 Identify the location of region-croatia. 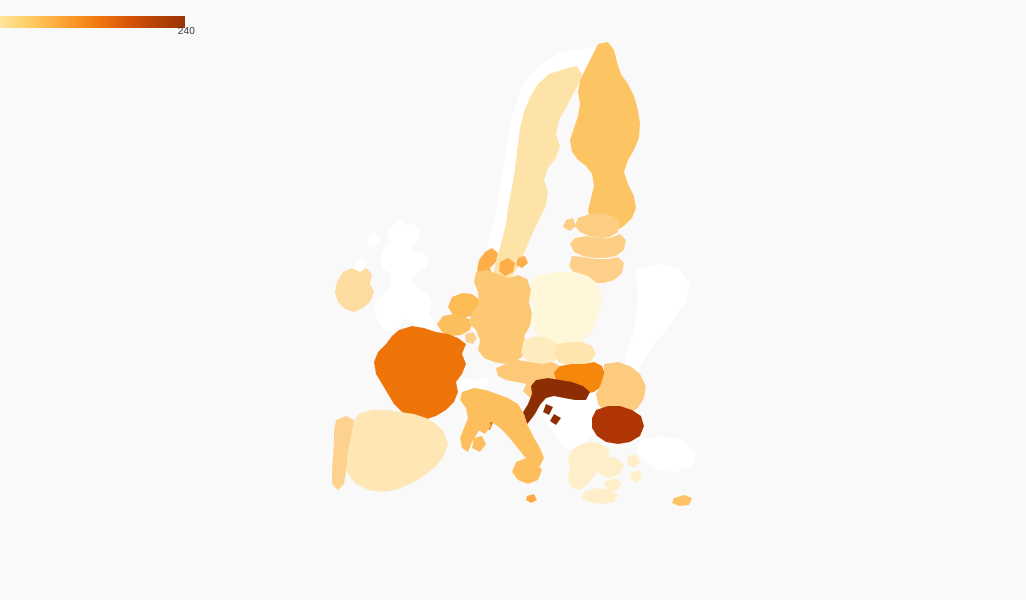
(554, 403).